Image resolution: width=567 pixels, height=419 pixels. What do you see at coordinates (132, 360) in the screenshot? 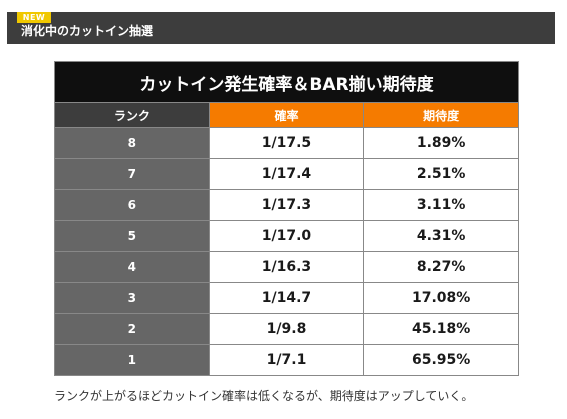
I see `rank-cell: 1` at bounding box center [132, 360].